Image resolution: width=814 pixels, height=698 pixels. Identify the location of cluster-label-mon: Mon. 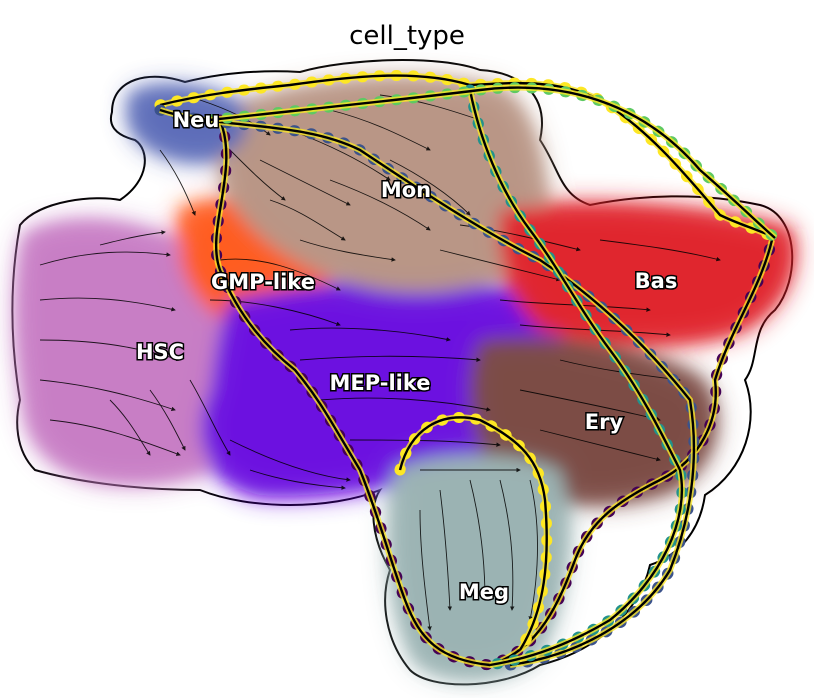
(406, 190).